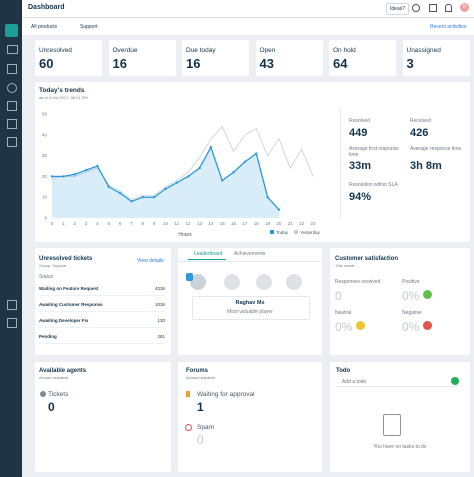 This screenshot has width=474, height=477. What do you see at coordinates (343, 371) in the screenshot?
I see `todo-title: Todo` at bounding box center [343, 371].